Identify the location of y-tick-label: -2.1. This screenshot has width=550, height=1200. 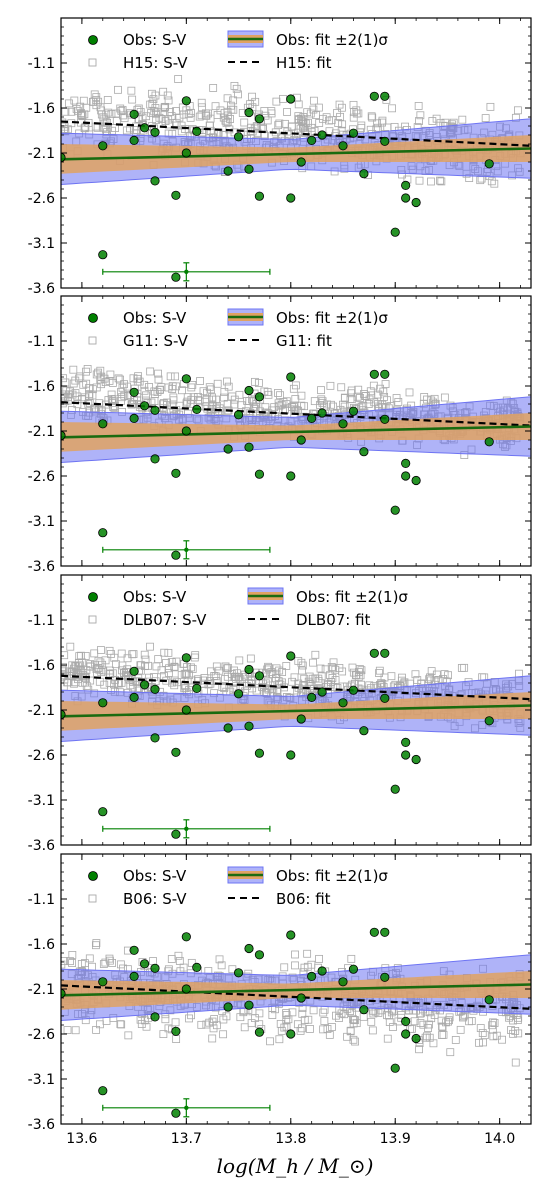
(41, 711).